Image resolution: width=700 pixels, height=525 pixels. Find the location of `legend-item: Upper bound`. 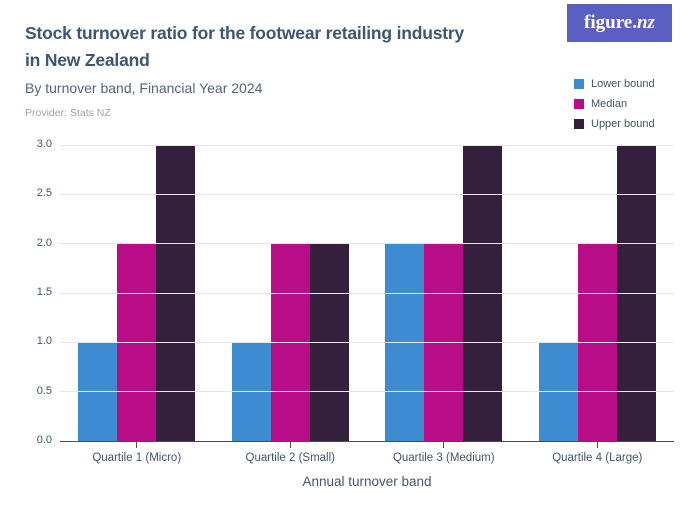

legend-item: Upper bound is located at coordinates (614, 124).